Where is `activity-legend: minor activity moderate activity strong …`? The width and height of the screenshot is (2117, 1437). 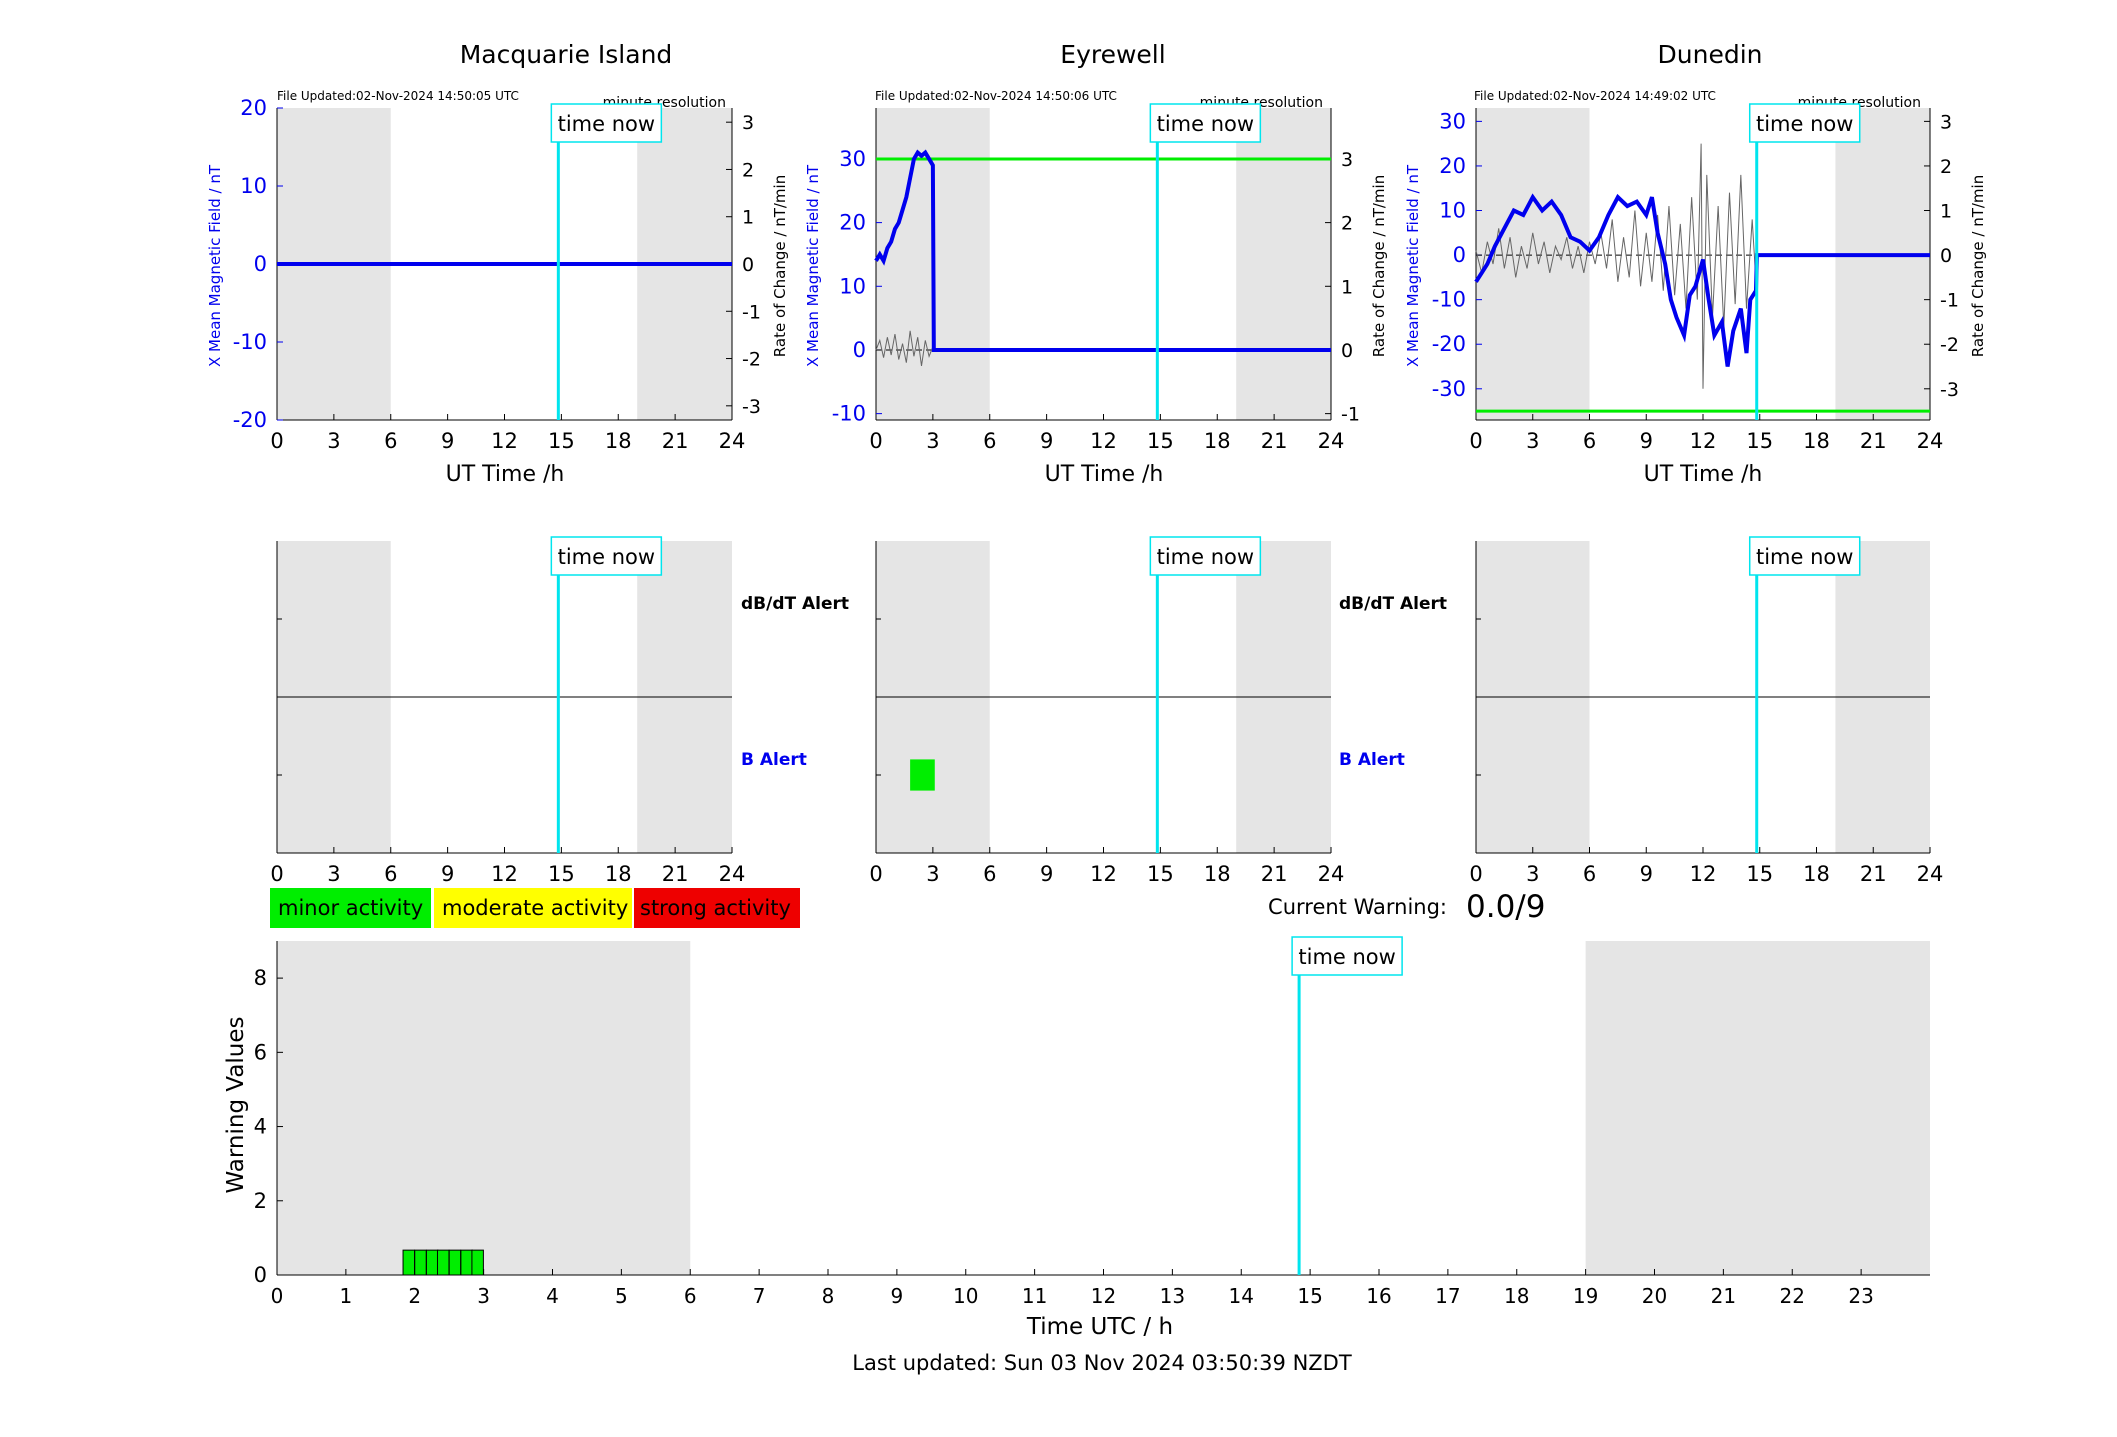 activity-legend: minor activity moderate activity strong … is located at coordinates (535, 908).